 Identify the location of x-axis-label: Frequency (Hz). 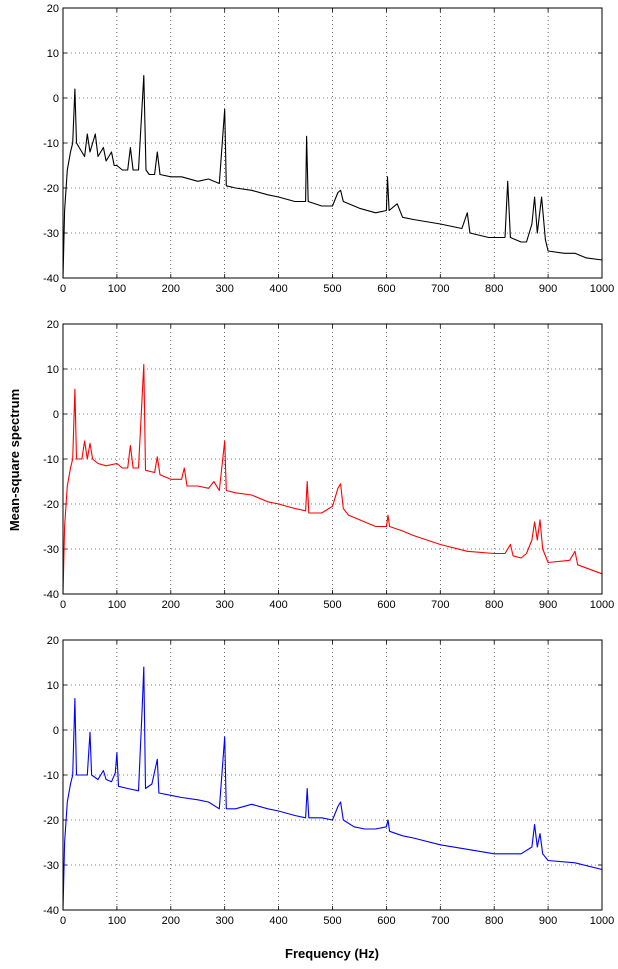
(332, 953).